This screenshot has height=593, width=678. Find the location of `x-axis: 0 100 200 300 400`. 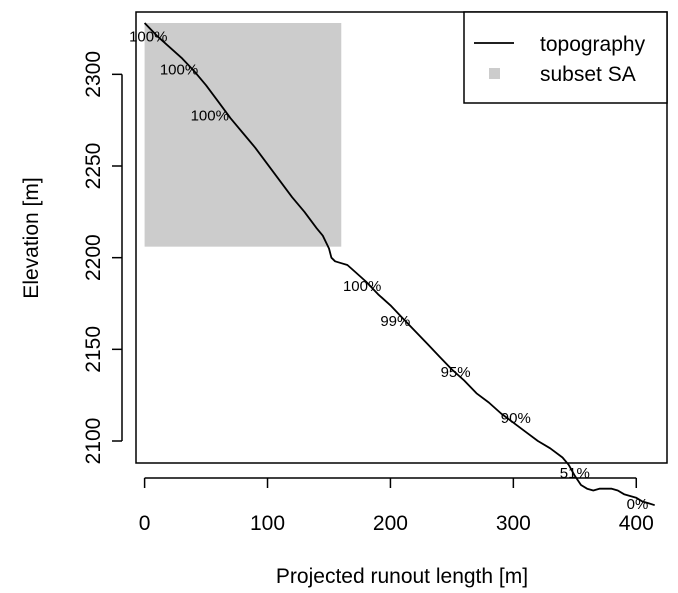

x-axis: 0 100 200 300 400 is located at coordinates (396, 506).